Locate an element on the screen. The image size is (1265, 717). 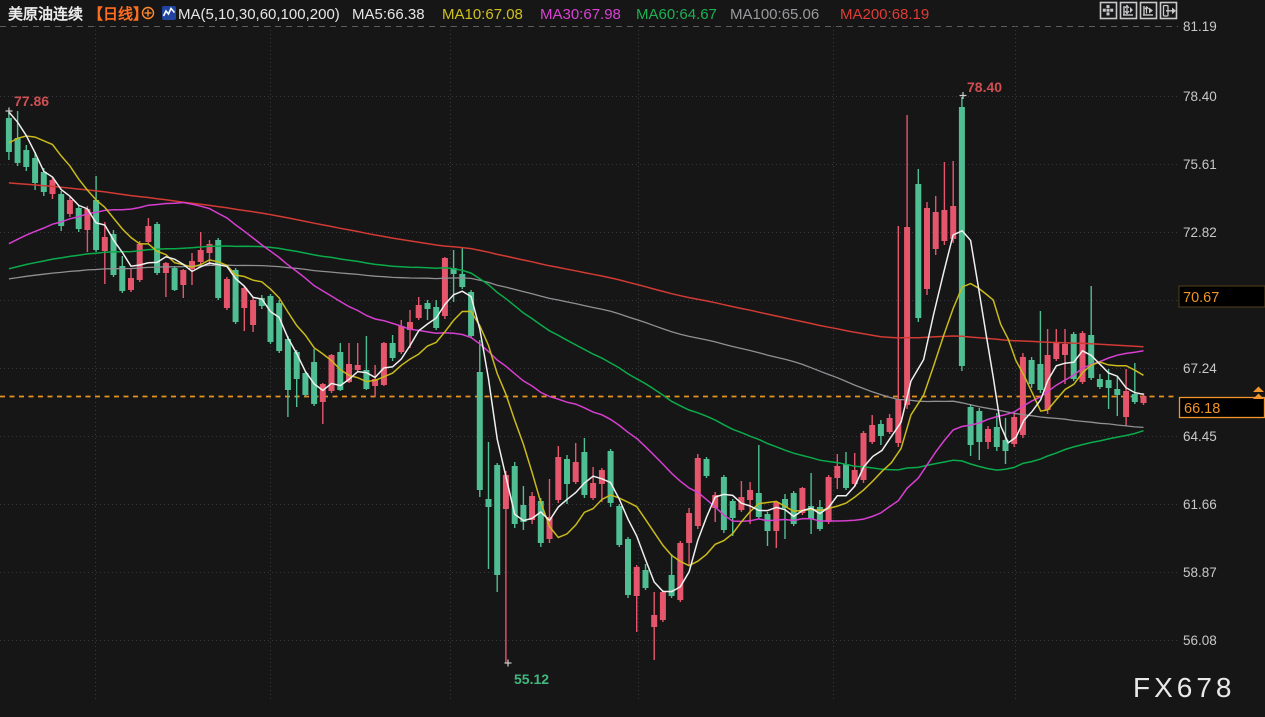
svg-text: 81.19 is located at coordinates (1200, 26).